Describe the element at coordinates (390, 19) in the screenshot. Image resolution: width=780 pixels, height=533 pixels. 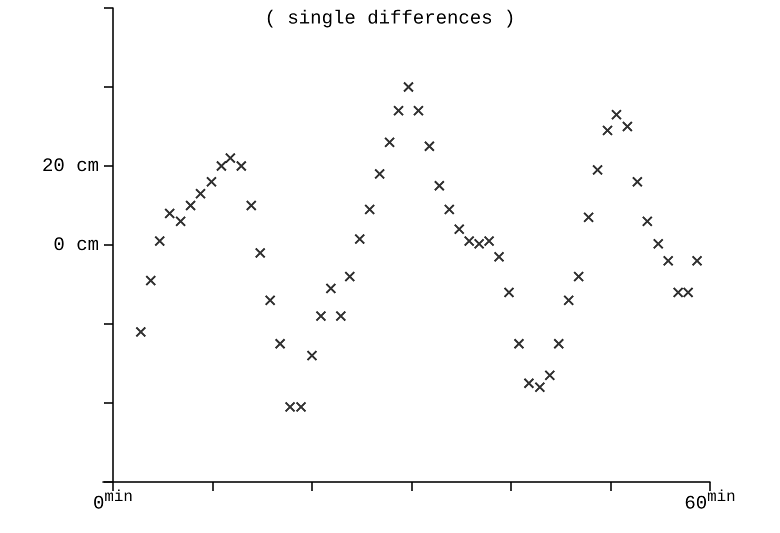
I see `chart-title: ( single differences )` at that location.